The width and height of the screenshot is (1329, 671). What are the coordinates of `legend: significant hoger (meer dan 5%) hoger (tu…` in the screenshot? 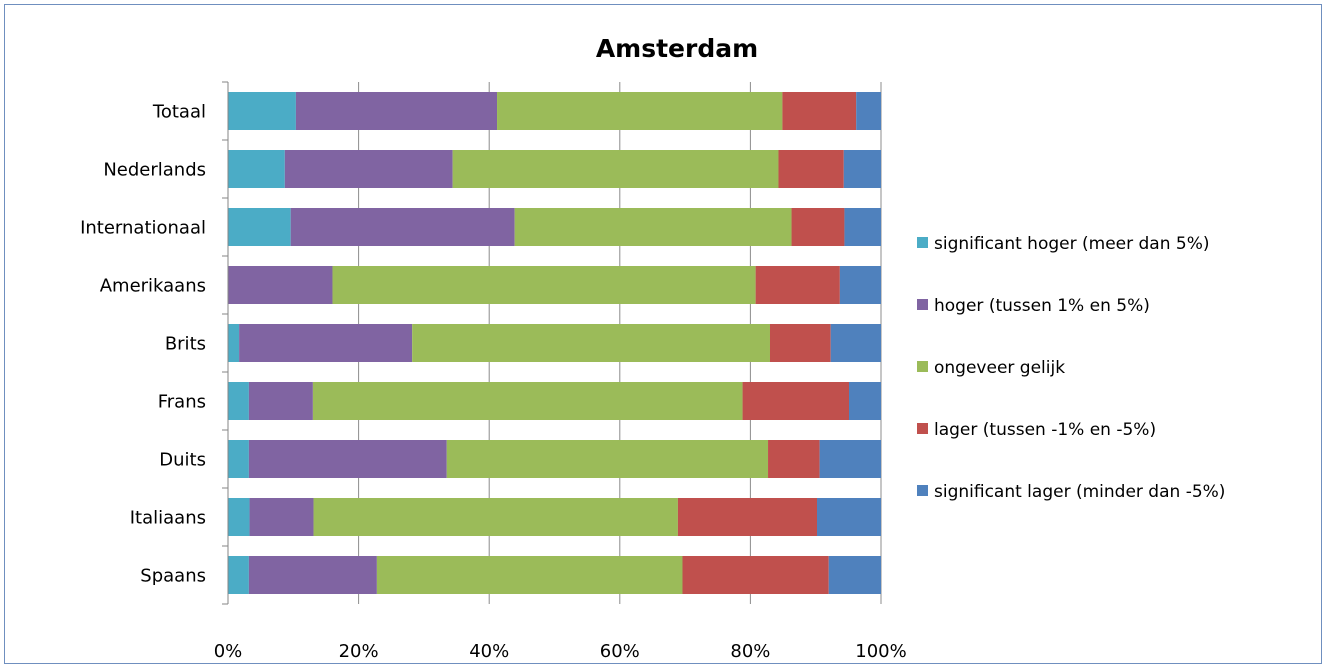 It's located at (1071, 368).